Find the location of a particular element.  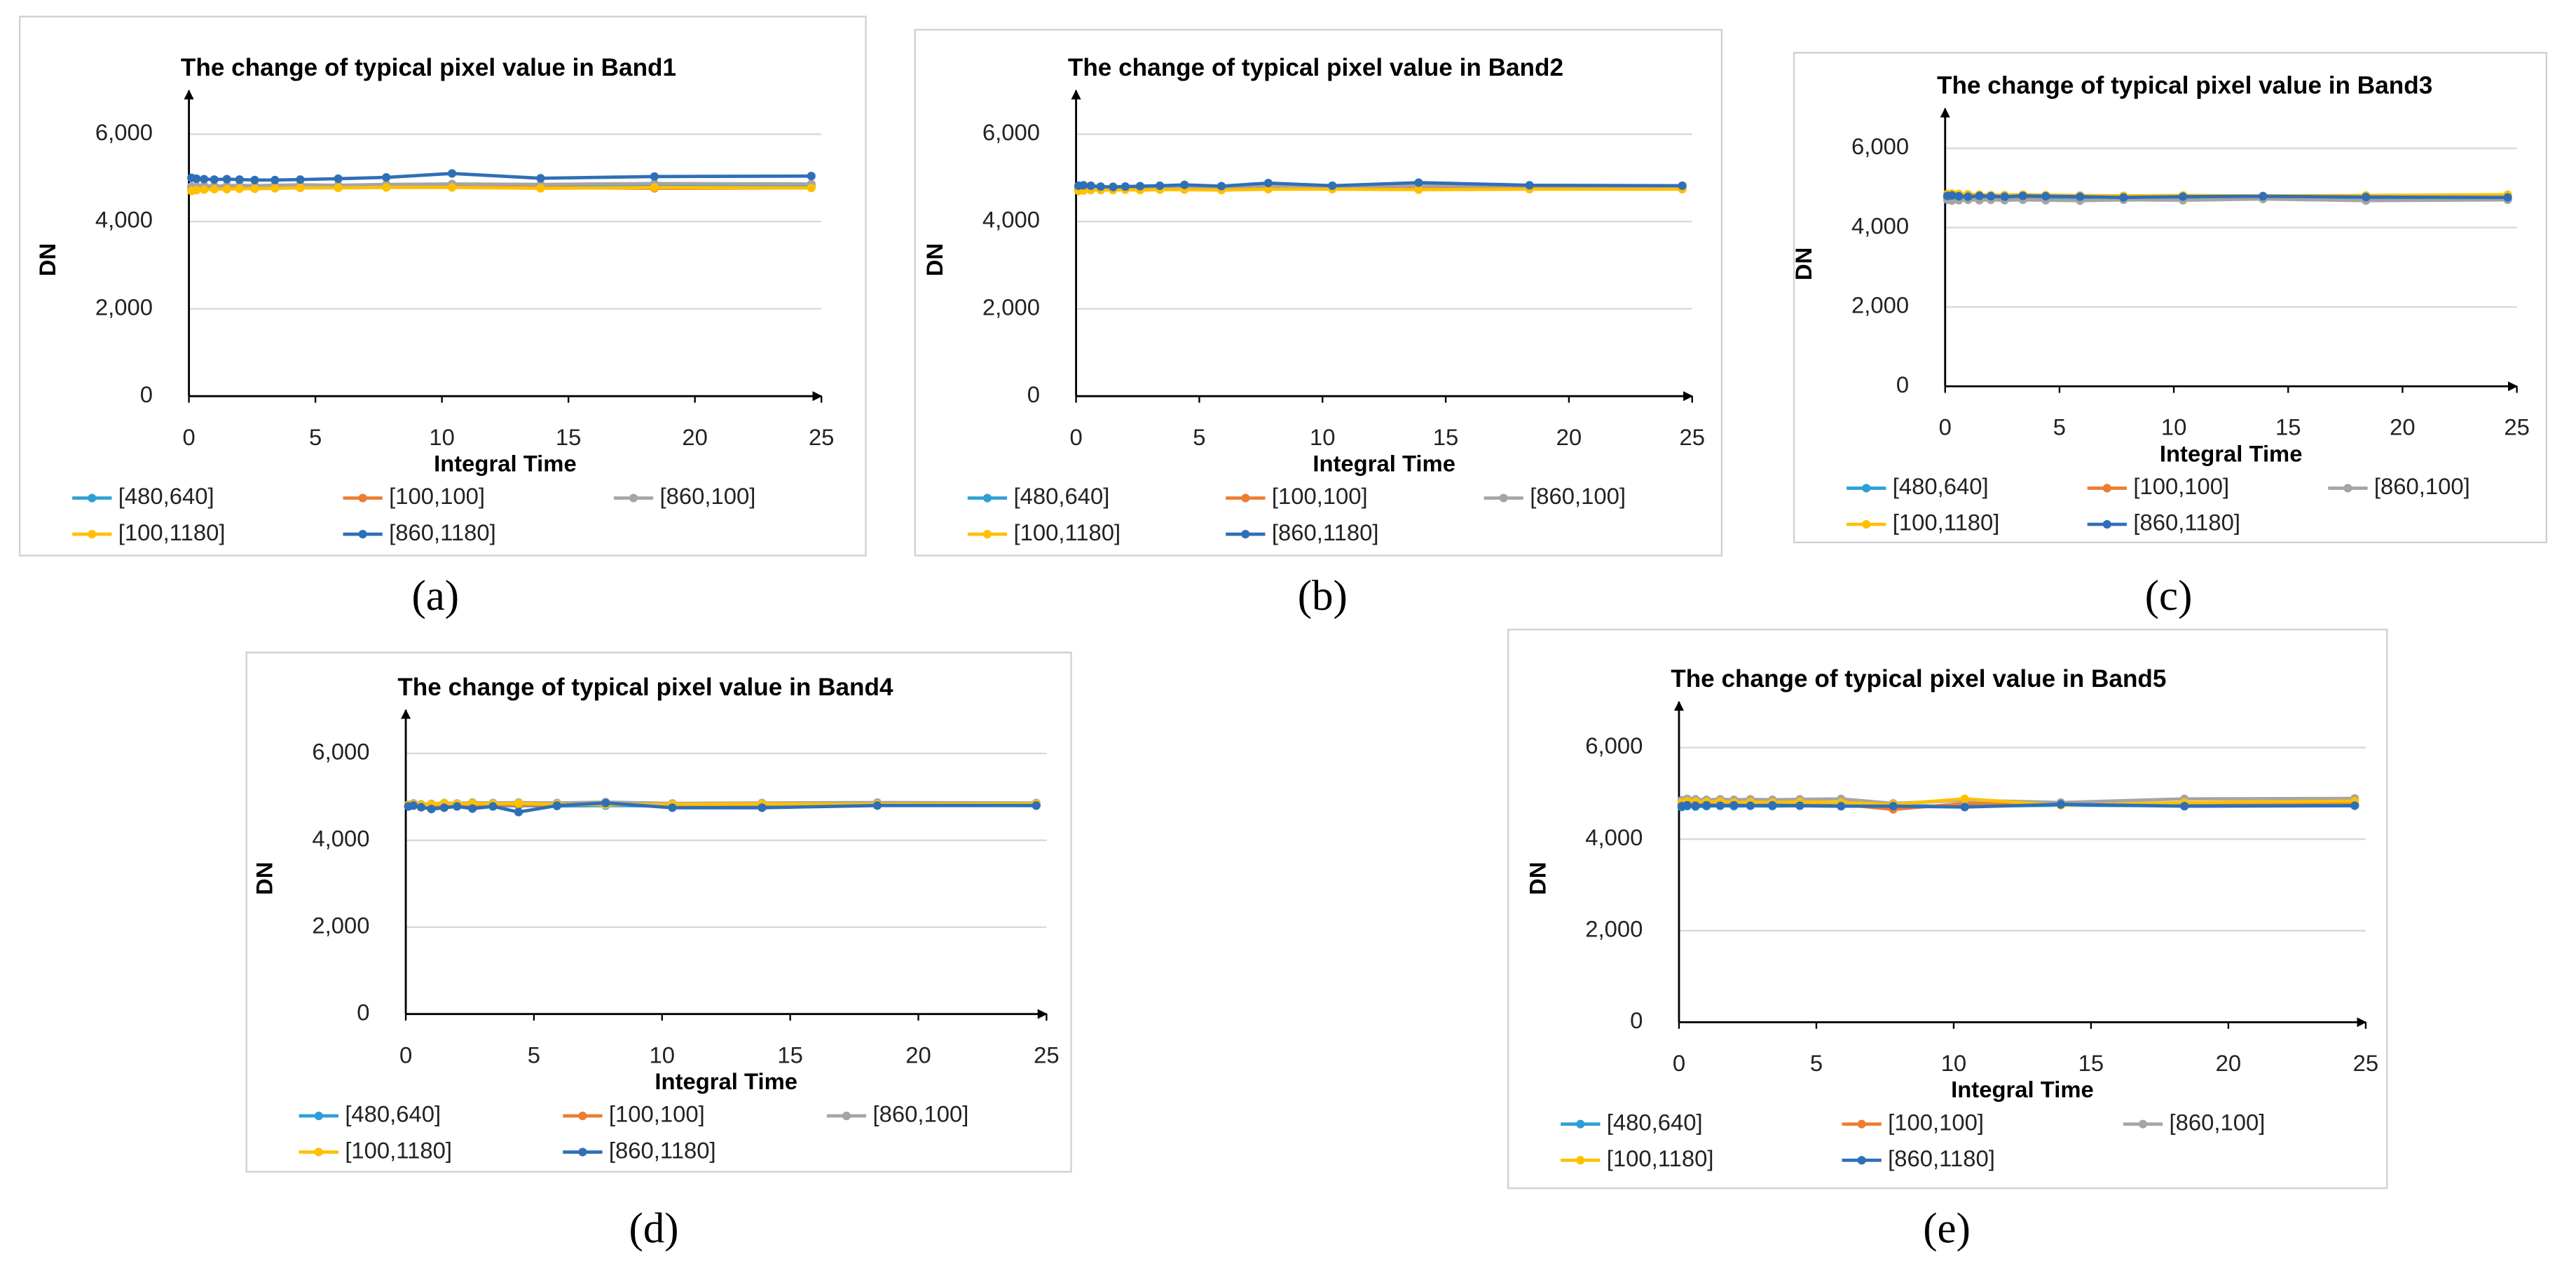

panel-caption: (c) is located at coordinates (2169, 596).